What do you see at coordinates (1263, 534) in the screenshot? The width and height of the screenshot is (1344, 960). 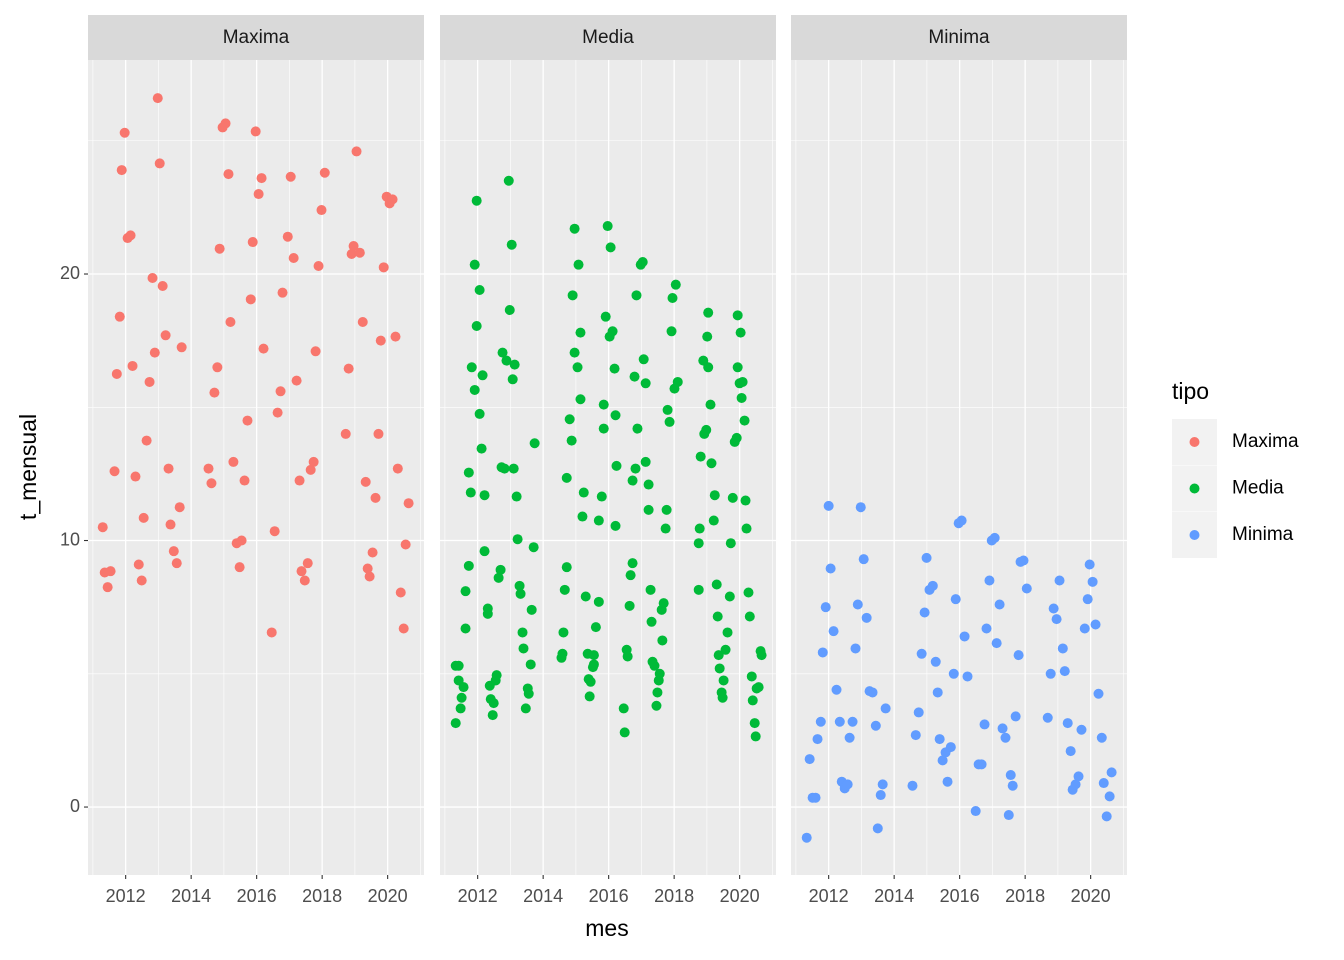 I see `legend-label: Minima` at bounding box center [1263, 534].